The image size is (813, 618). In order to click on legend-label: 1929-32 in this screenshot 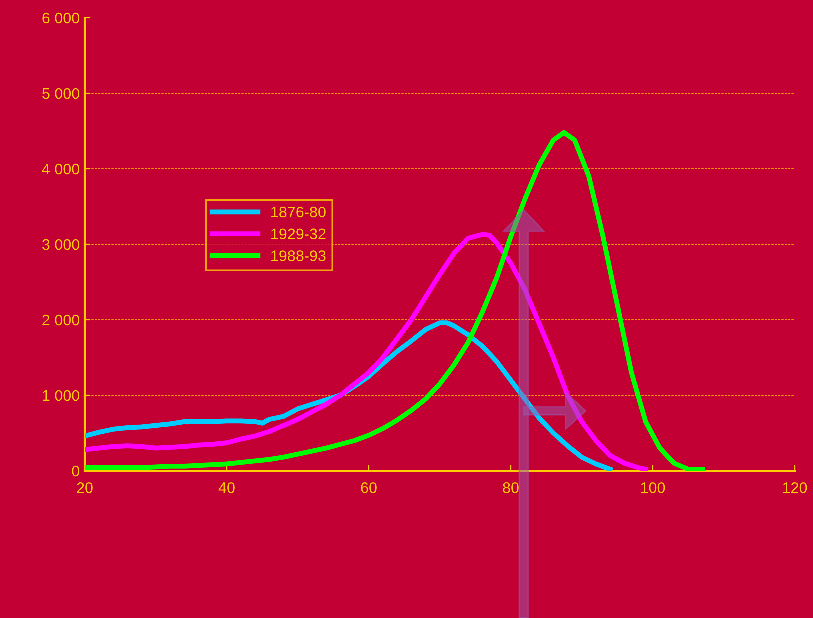, I will do `click(299, 234)`.